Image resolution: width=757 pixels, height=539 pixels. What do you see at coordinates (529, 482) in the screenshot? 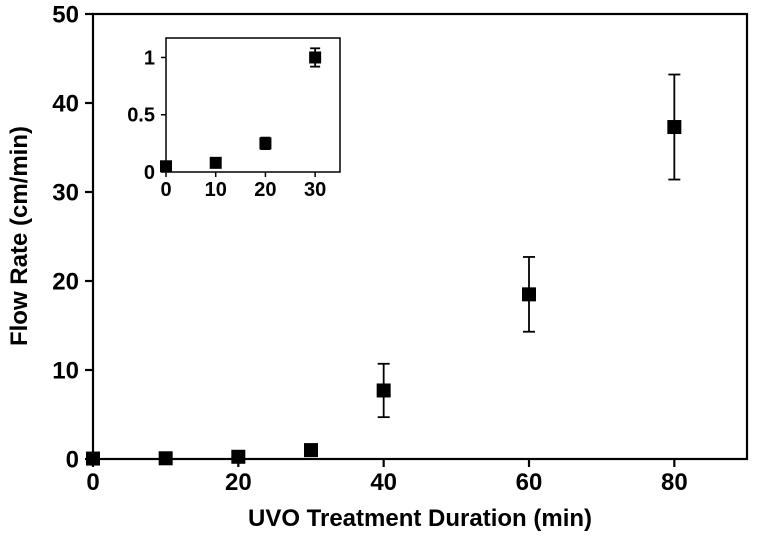
I see `svg-text: 60` at bounding box center [529, 482].